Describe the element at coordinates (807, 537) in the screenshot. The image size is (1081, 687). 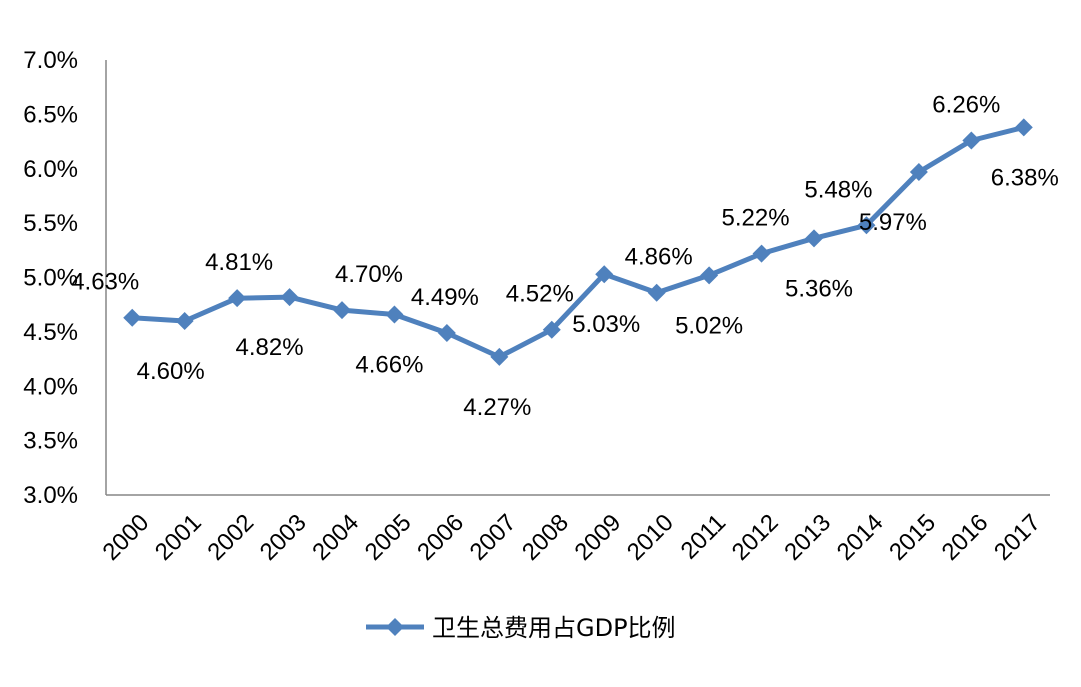
I see `x-tick-label: 2013` at that location.